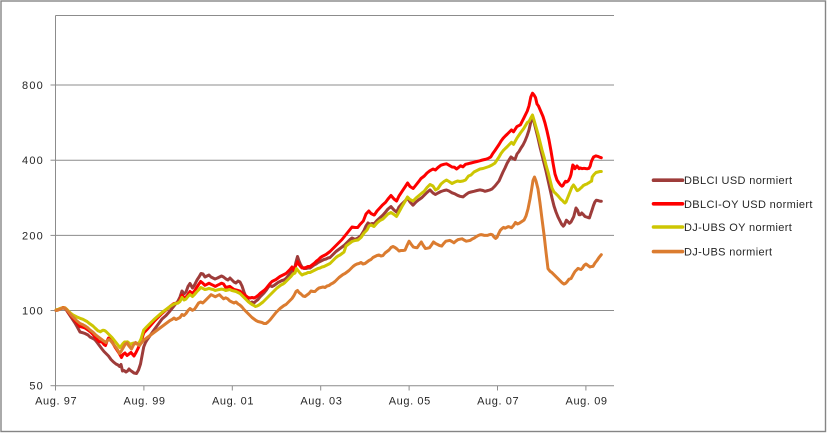  What do you see at coordinates (33, 236) in the screenshot?
I see `svg-text: 200` at bounding box center [33, 236].